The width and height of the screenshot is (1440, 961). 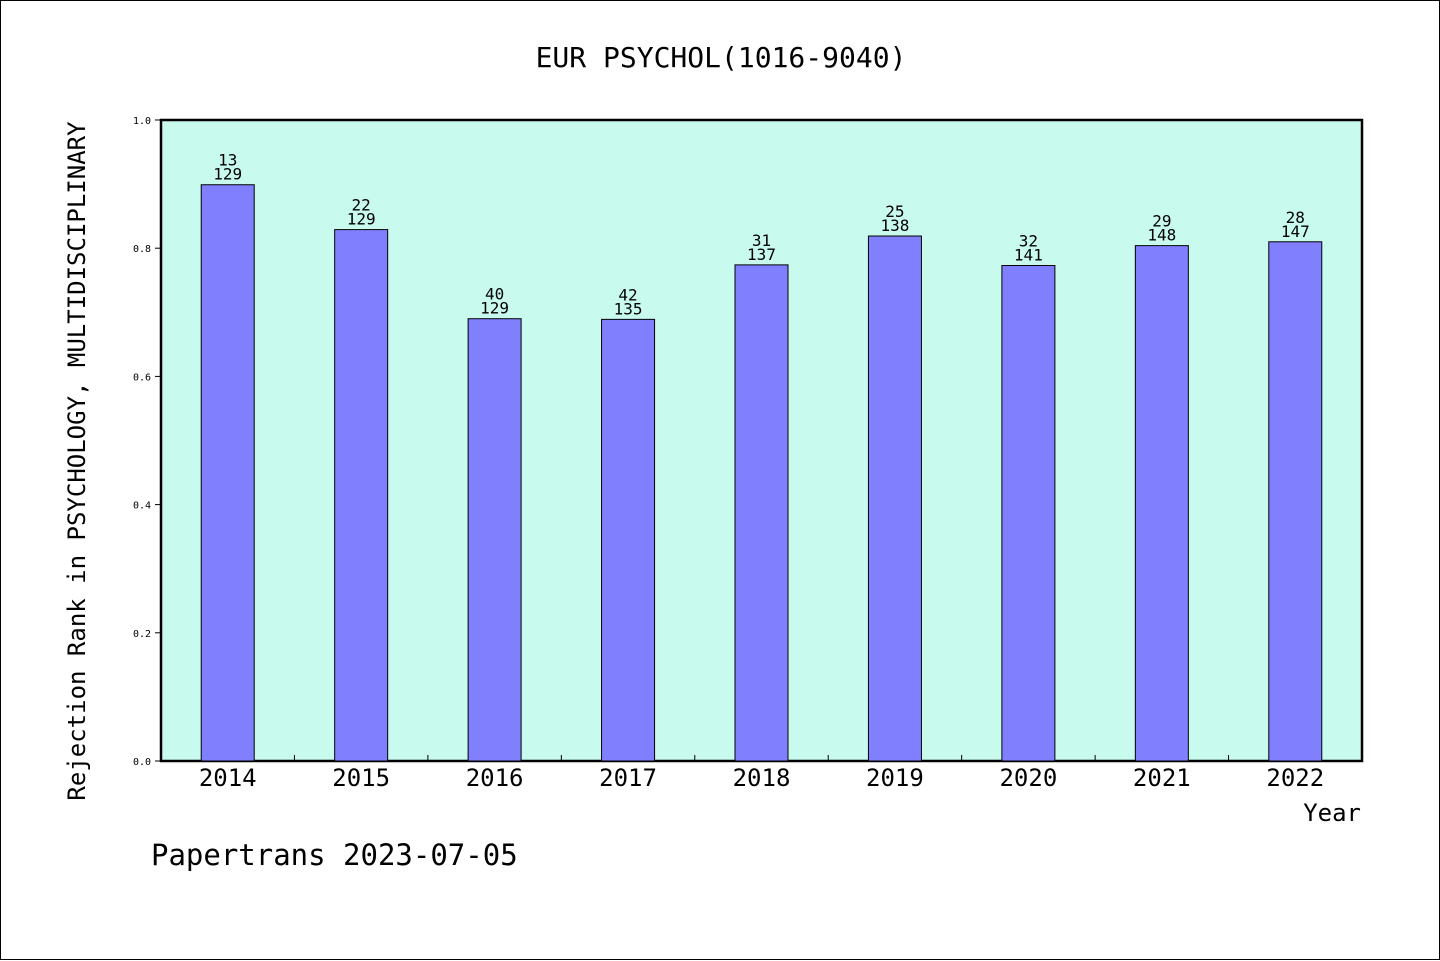 I want to click on bar-rank-label: 22, so click(x=361, y=205).